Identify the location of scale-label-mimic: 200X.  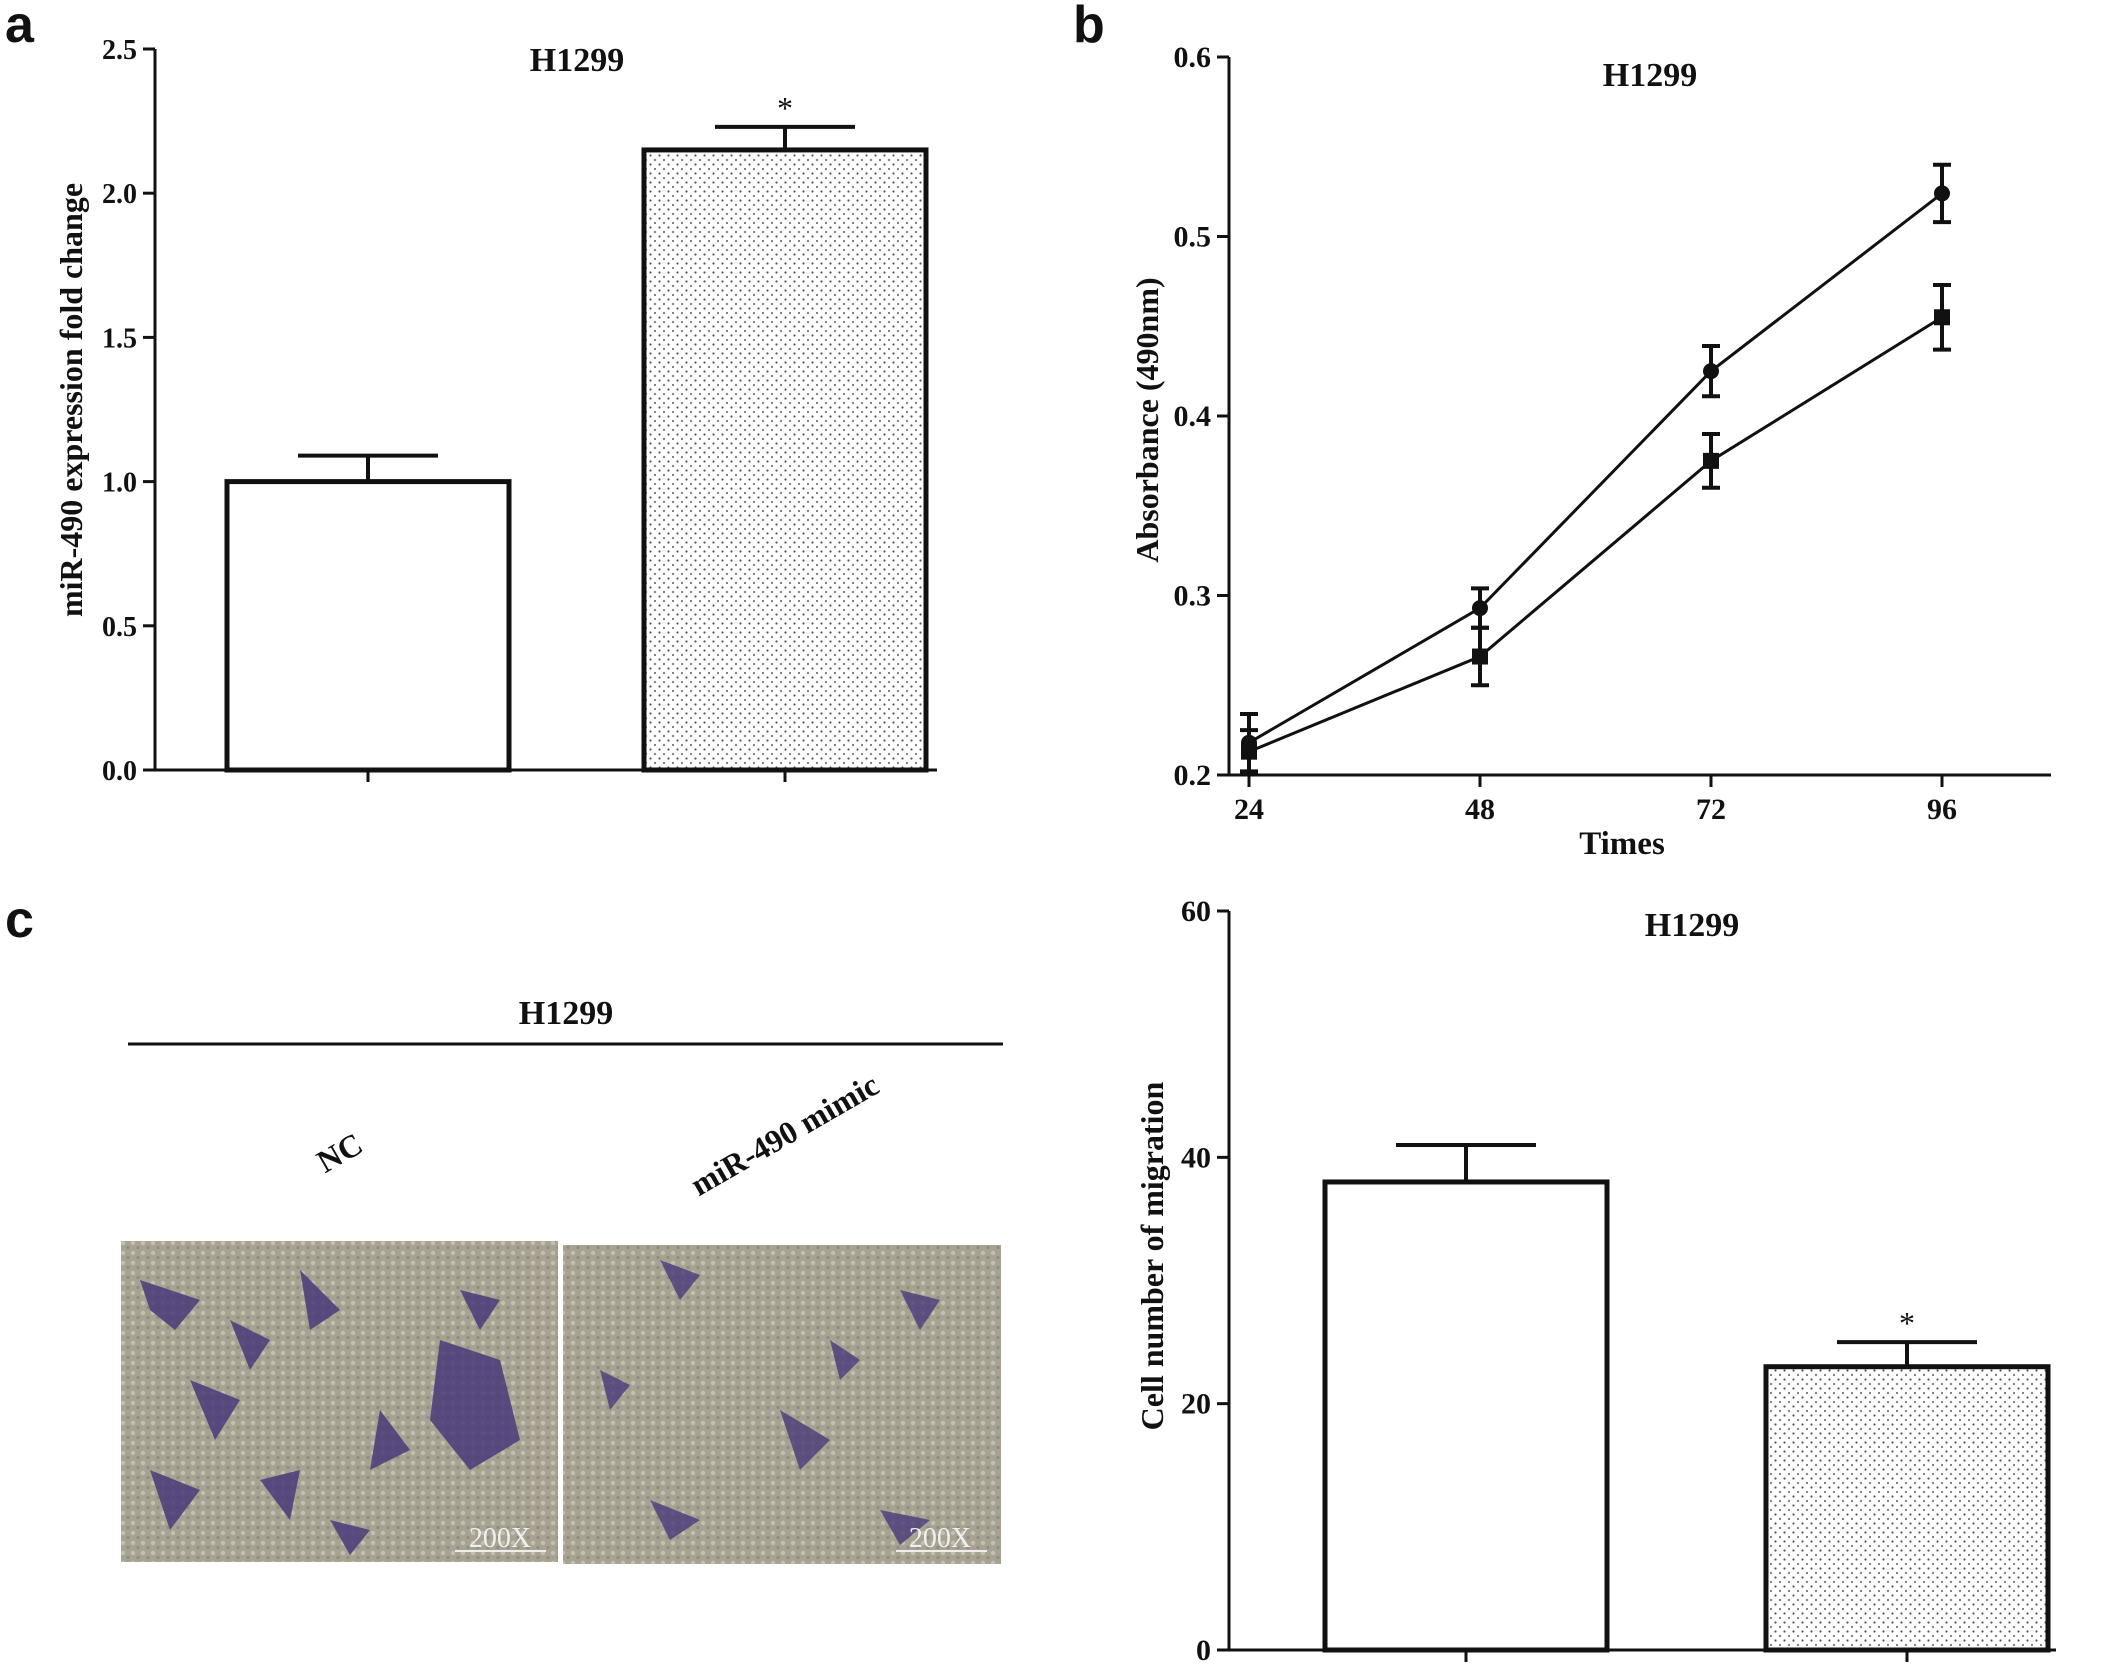
(940, 1538).